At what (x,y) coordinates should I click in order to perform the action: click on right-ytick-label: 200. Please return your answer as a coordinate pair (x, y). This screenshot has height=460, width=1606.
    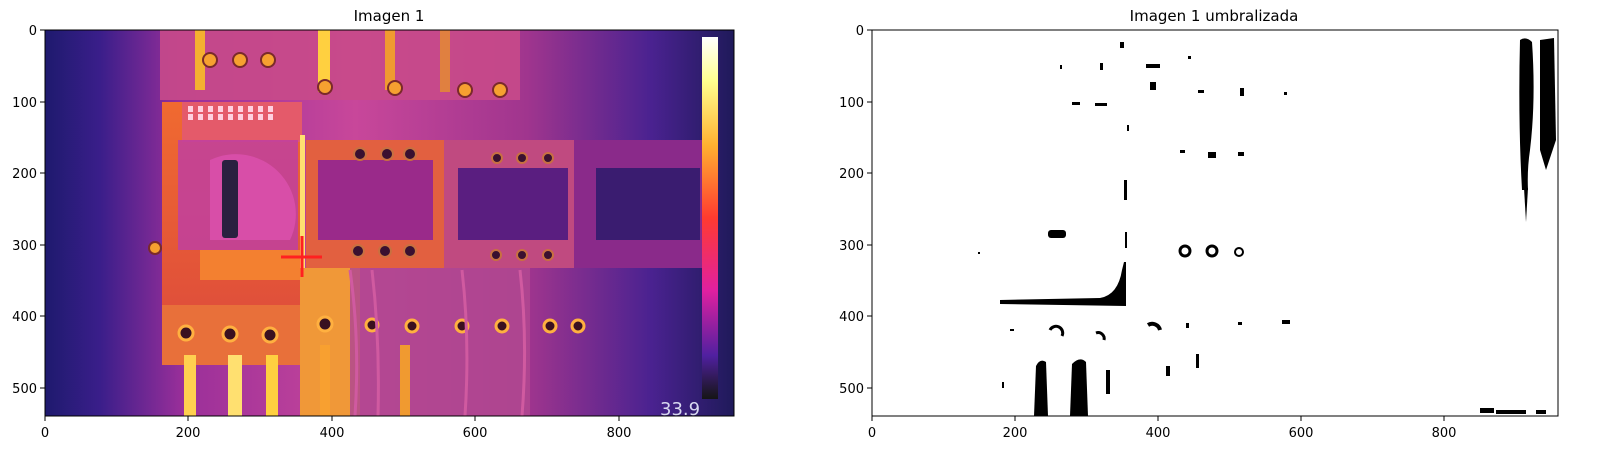
    Looking at the image, I should click on (851, 174).